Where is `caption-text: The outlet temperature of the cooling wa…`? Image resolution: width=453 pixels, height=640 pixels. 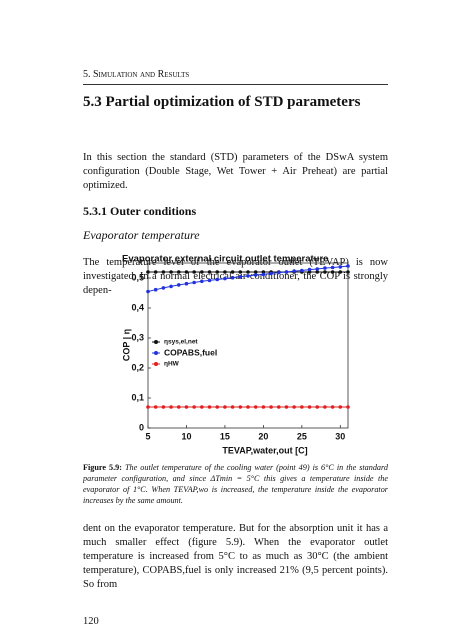
caption-text: The outlet temperature of the cooling wa… is located at coordinates (236, 484).